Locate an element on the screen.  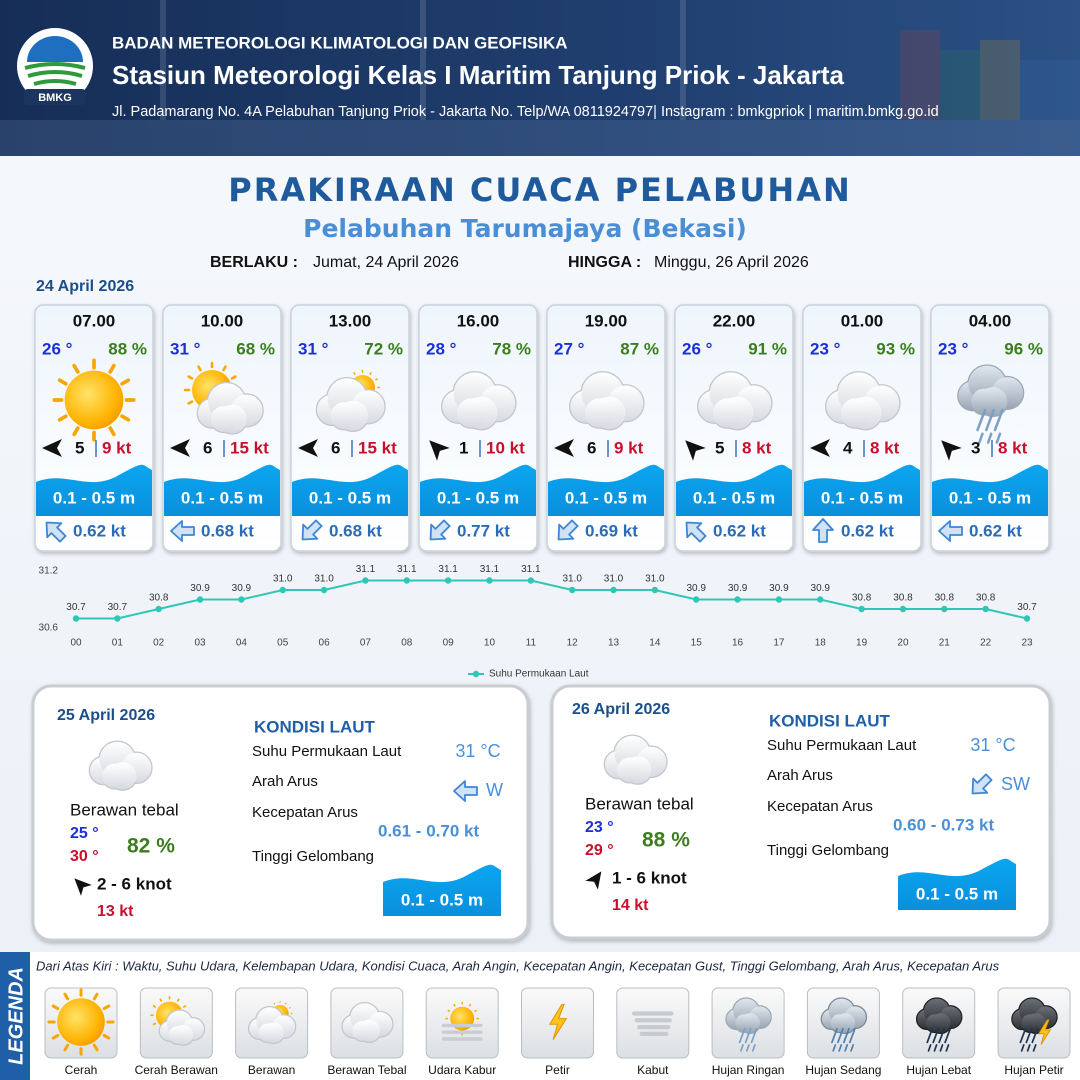
gust: 13 kt is located at coordinates (115, 911).